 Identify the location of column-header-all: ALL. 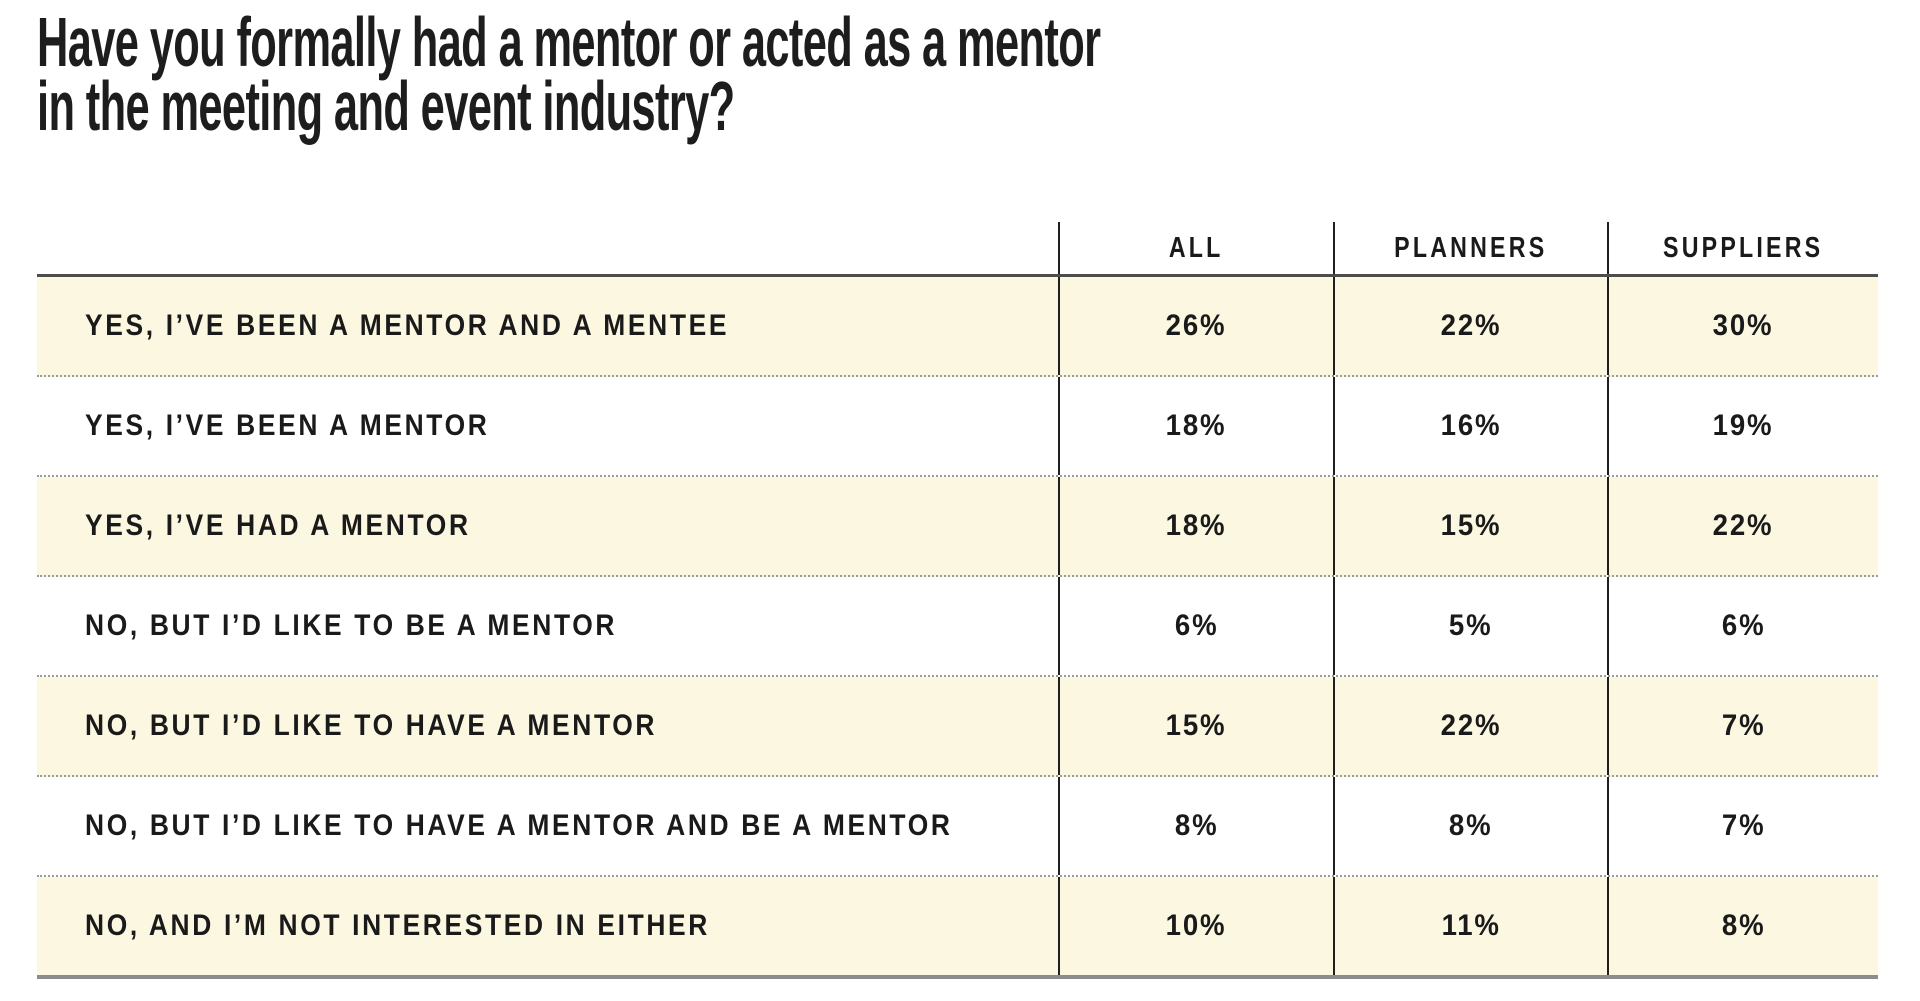
(1195, 248).